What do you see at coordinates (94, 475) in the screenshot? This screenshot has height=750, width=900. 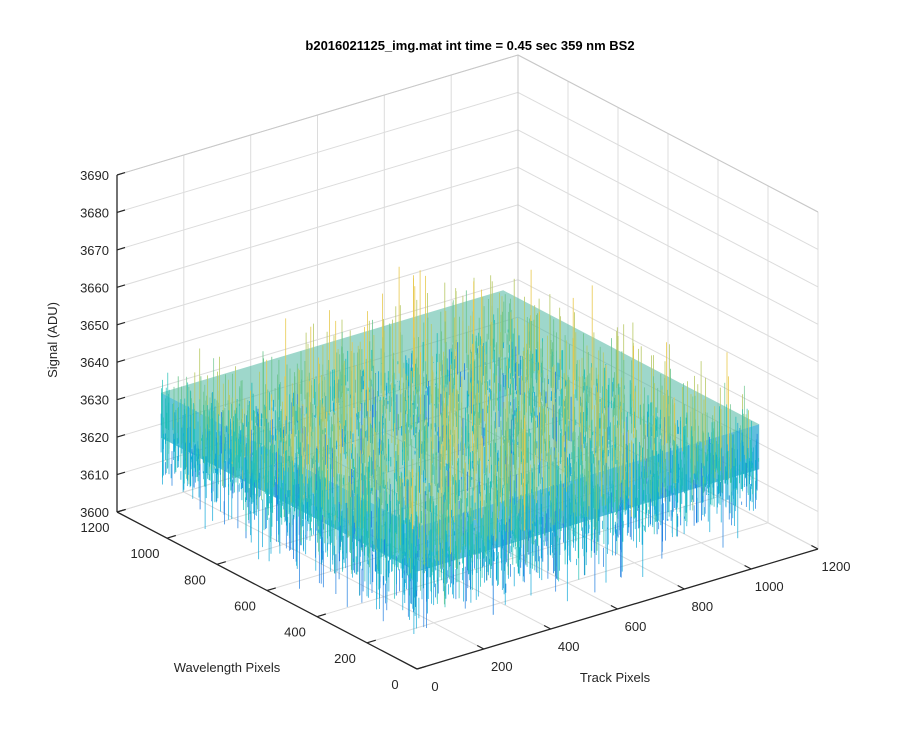 I see `z-tick-label: 3610` at bounding box center [94, 475].